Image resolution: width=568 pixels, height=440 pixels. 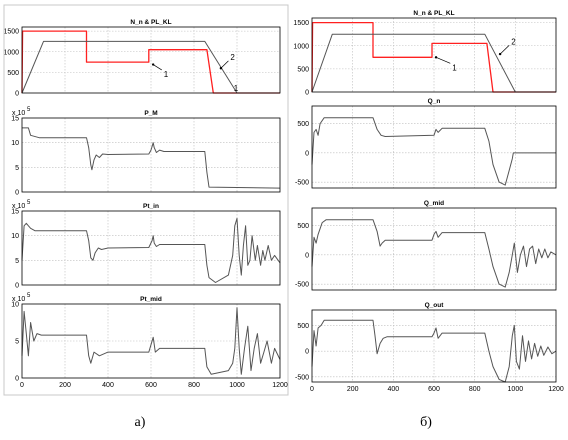 I want to click on chart-title: Q_mid, so click(x=434, y=203).